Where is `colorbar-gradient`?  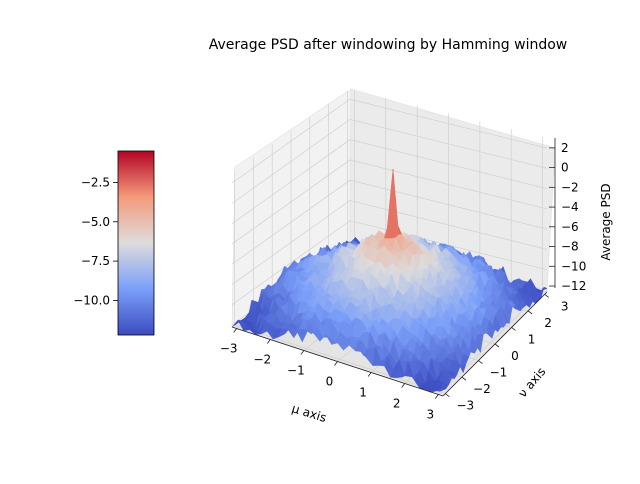 colorbar-gradient is located at coordinates (136, 243).